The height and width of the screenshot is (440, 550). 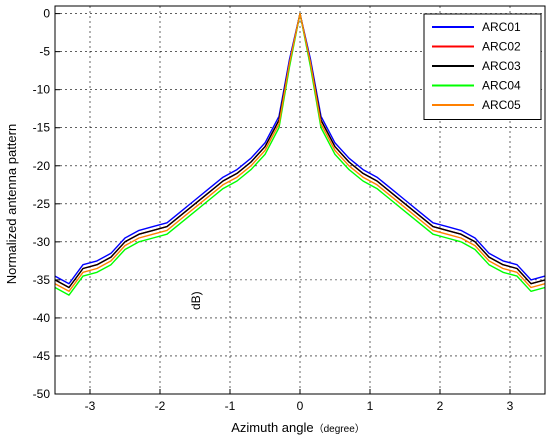 What do you see at coordinates (300, 406) in the screenshot?
I see `x-tick-label: 0` at bounding box center [300, 406].